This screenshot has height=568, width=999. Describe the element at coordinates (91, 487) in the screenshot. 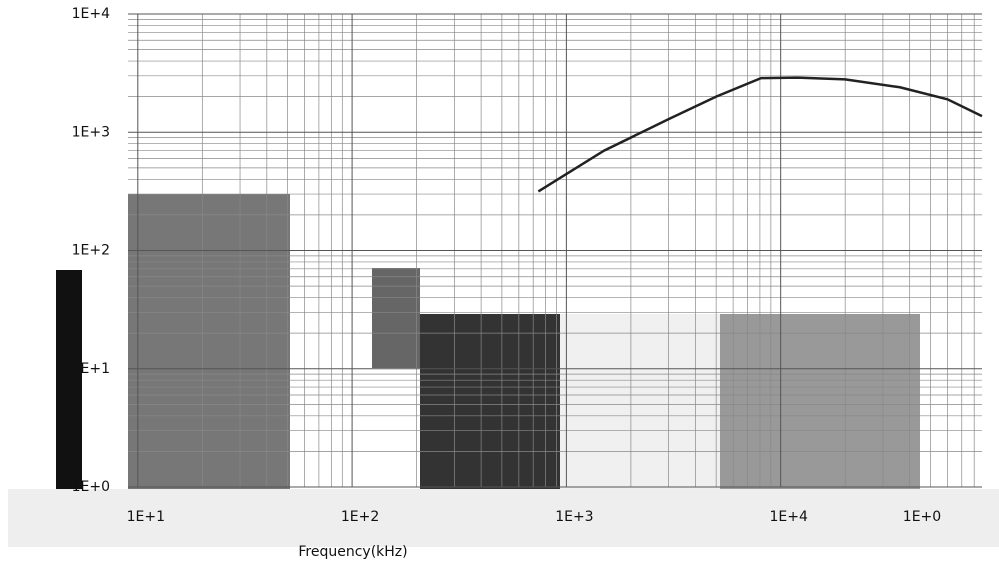

I see `y-tick-label: 1E+0` at that location.